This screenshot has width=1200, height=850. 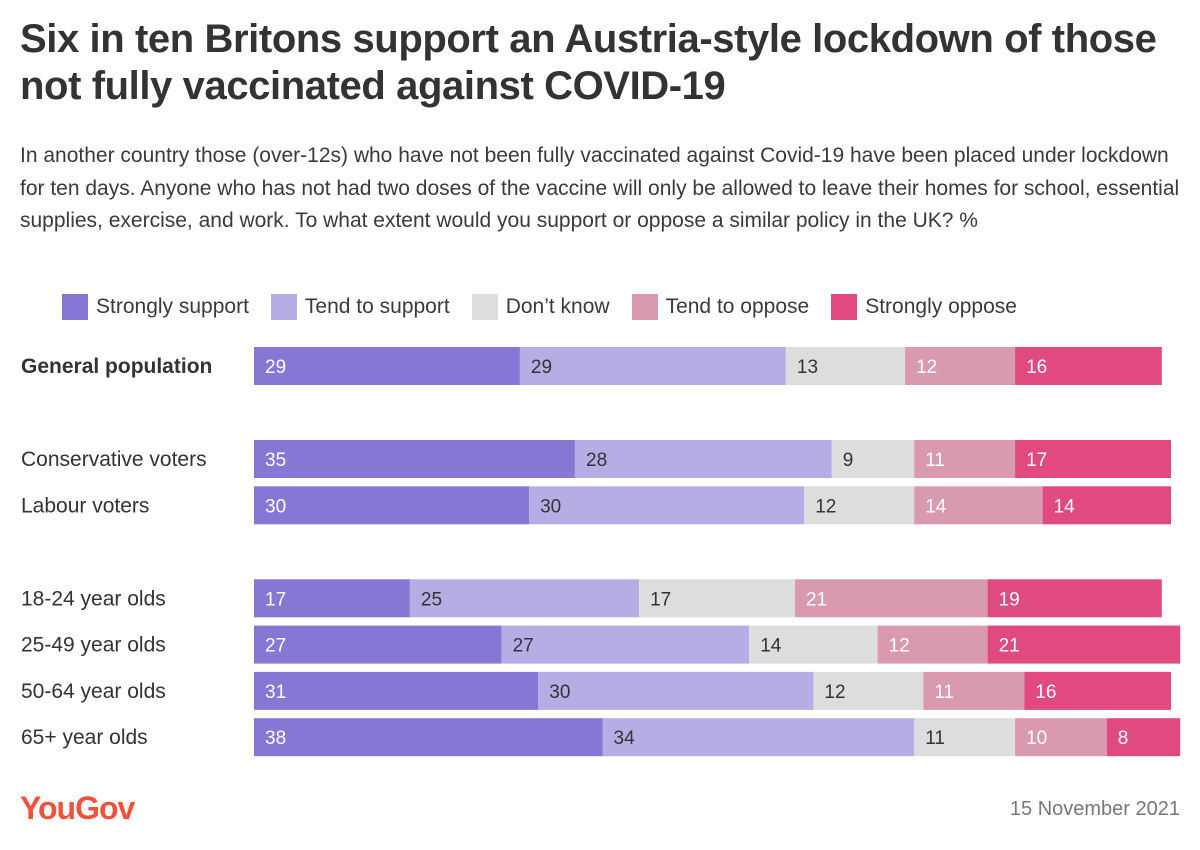 What do you see at coordinates (116, 366) in the screenshot?
I see `row-label: General population` at bounding box center [116, 366].